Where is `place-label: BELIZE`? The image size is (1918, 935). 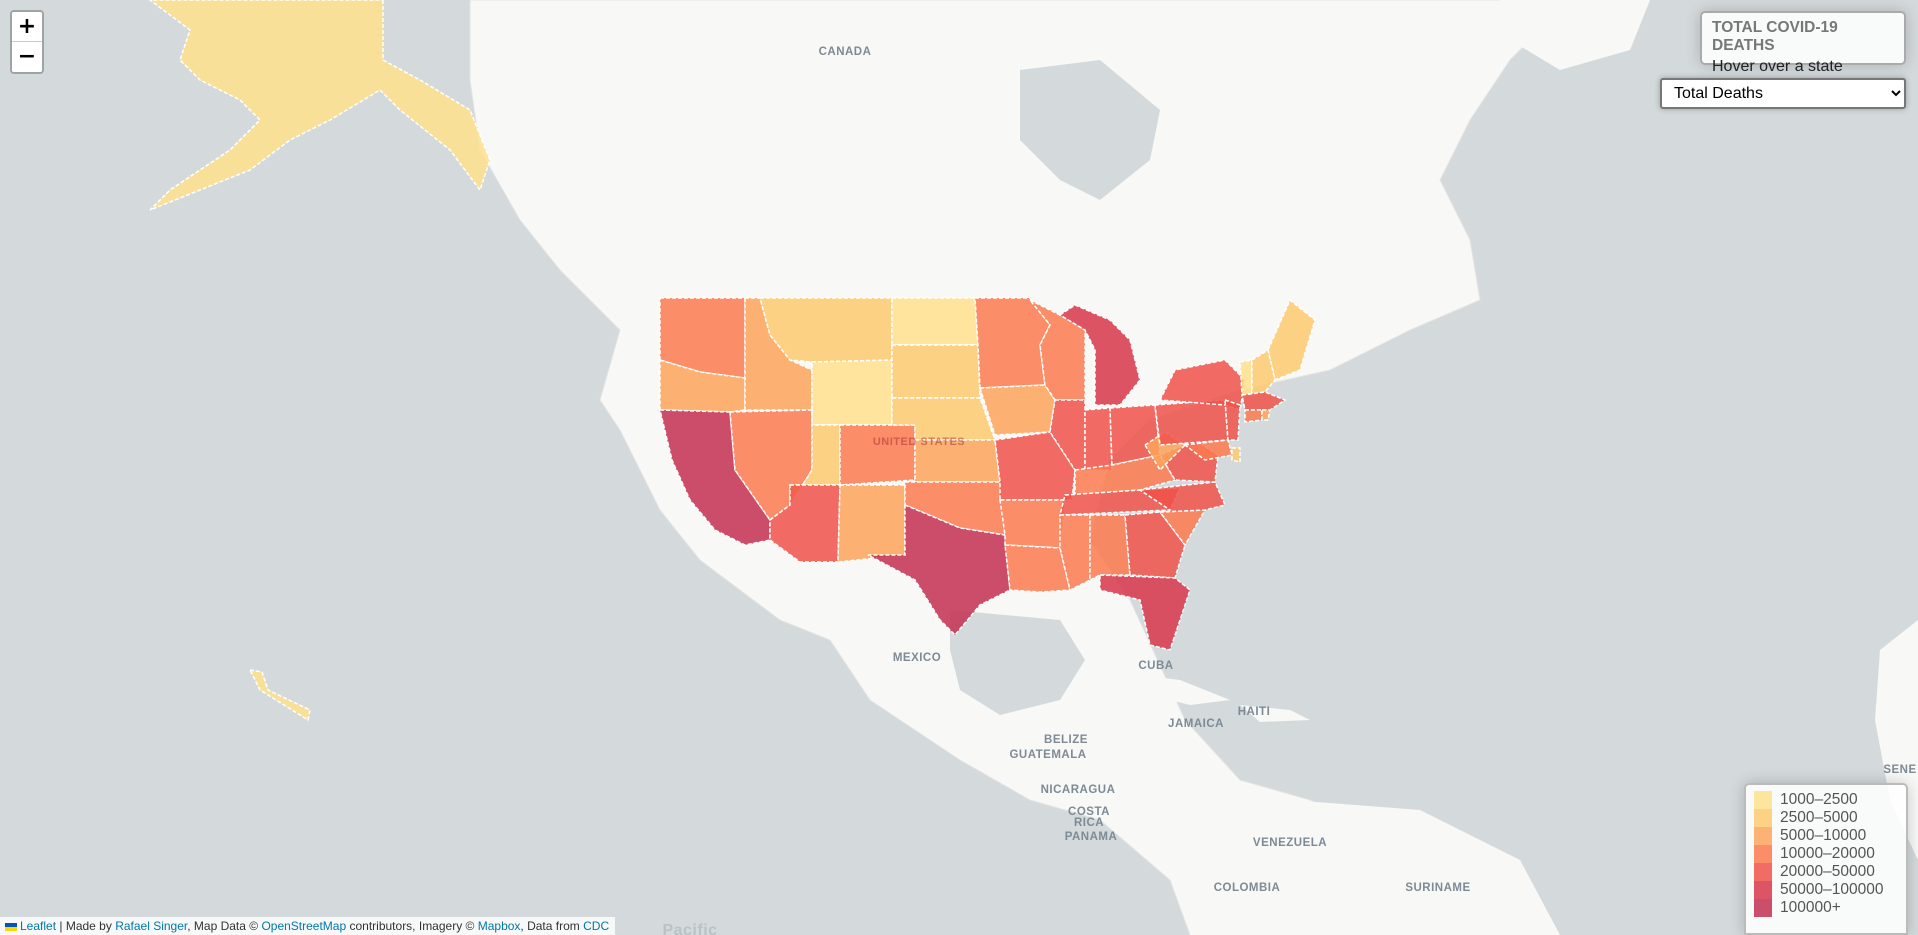
place-label: BELIZE is located at coordinates (1066, 740).